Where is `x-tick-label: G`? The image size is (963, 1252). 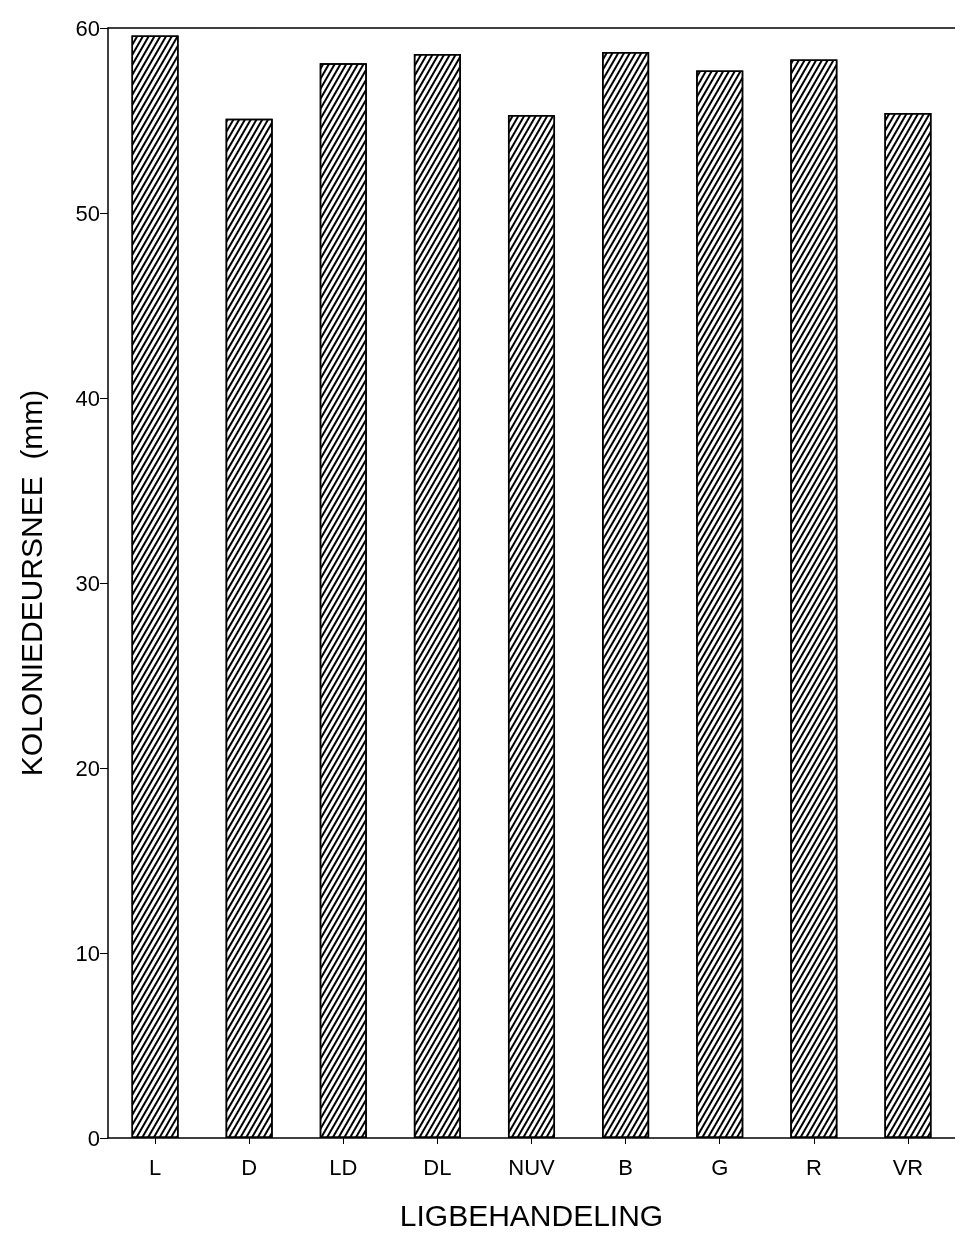
x-tick-label: G is located at coordinates (720, 1167).